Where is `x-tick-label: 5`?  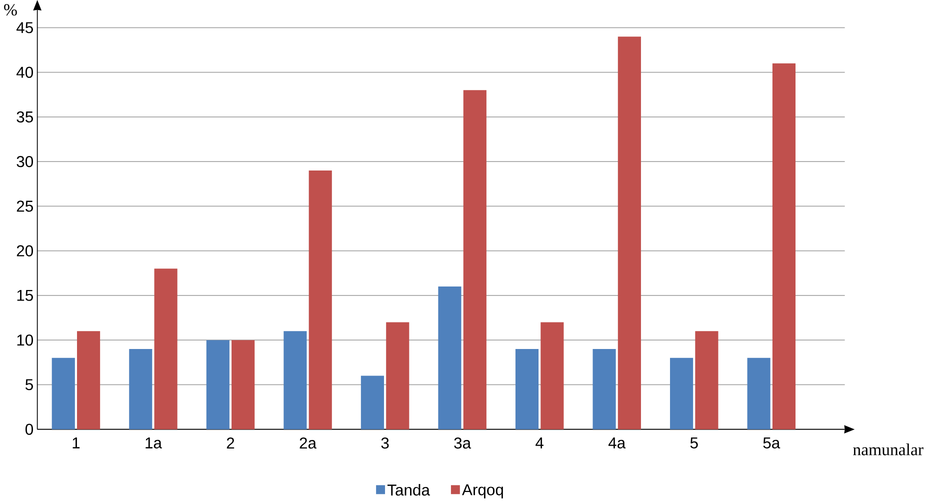 x-tick-label: 5 is located at coordinates (694, 442).